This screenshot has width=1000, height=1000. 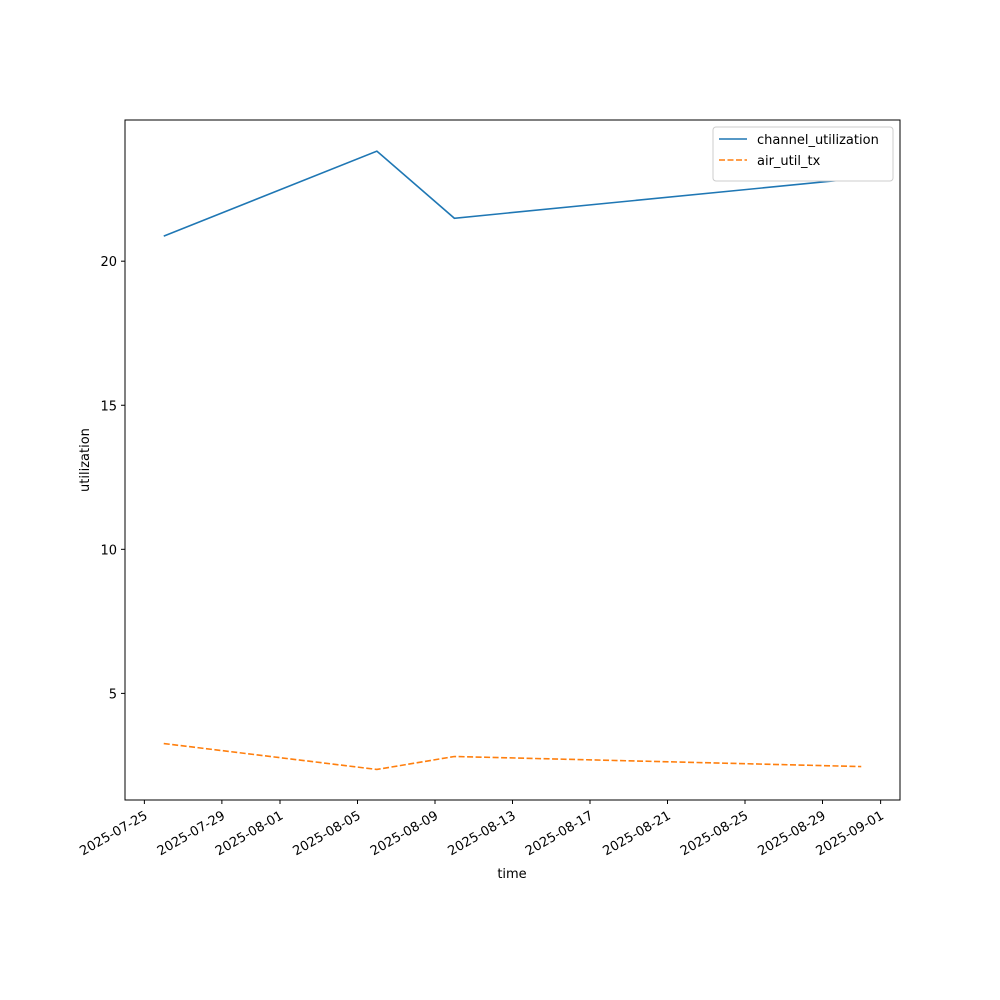 I want to click on y-tick-label: 20, so click(x=108, y=262).